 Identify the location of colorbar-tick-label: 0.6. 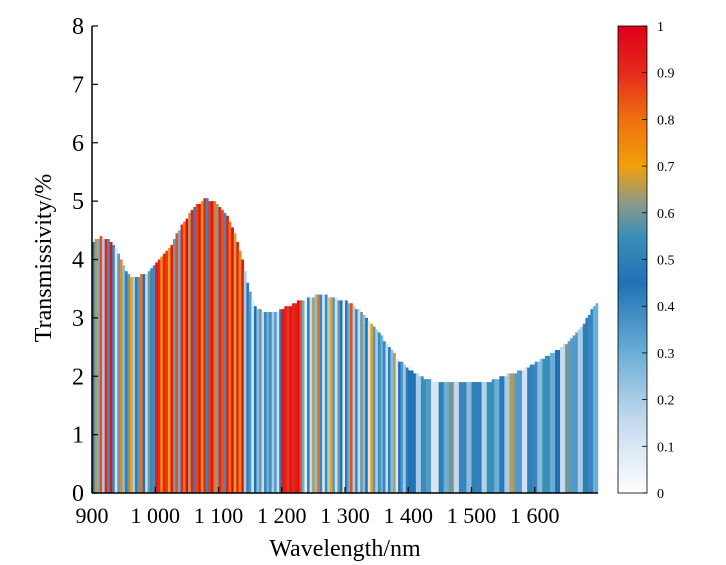
(666, 214).